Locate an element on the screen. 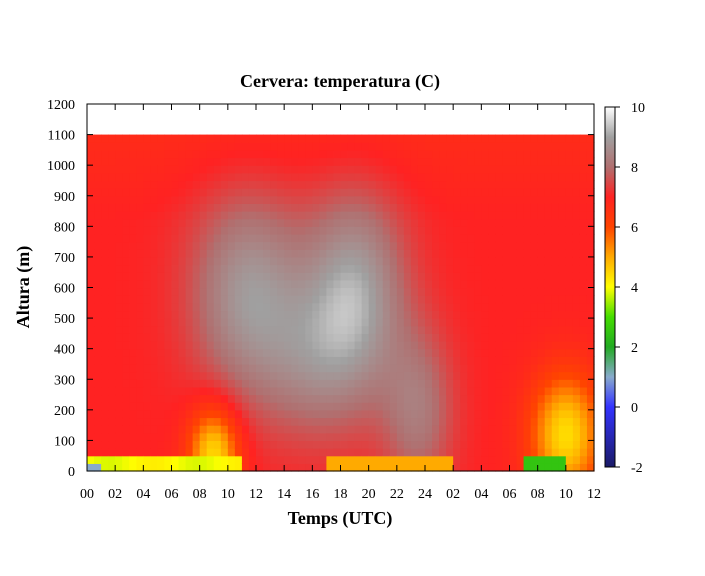  y-tick-label: 900 is located at coordinates (64, 197).